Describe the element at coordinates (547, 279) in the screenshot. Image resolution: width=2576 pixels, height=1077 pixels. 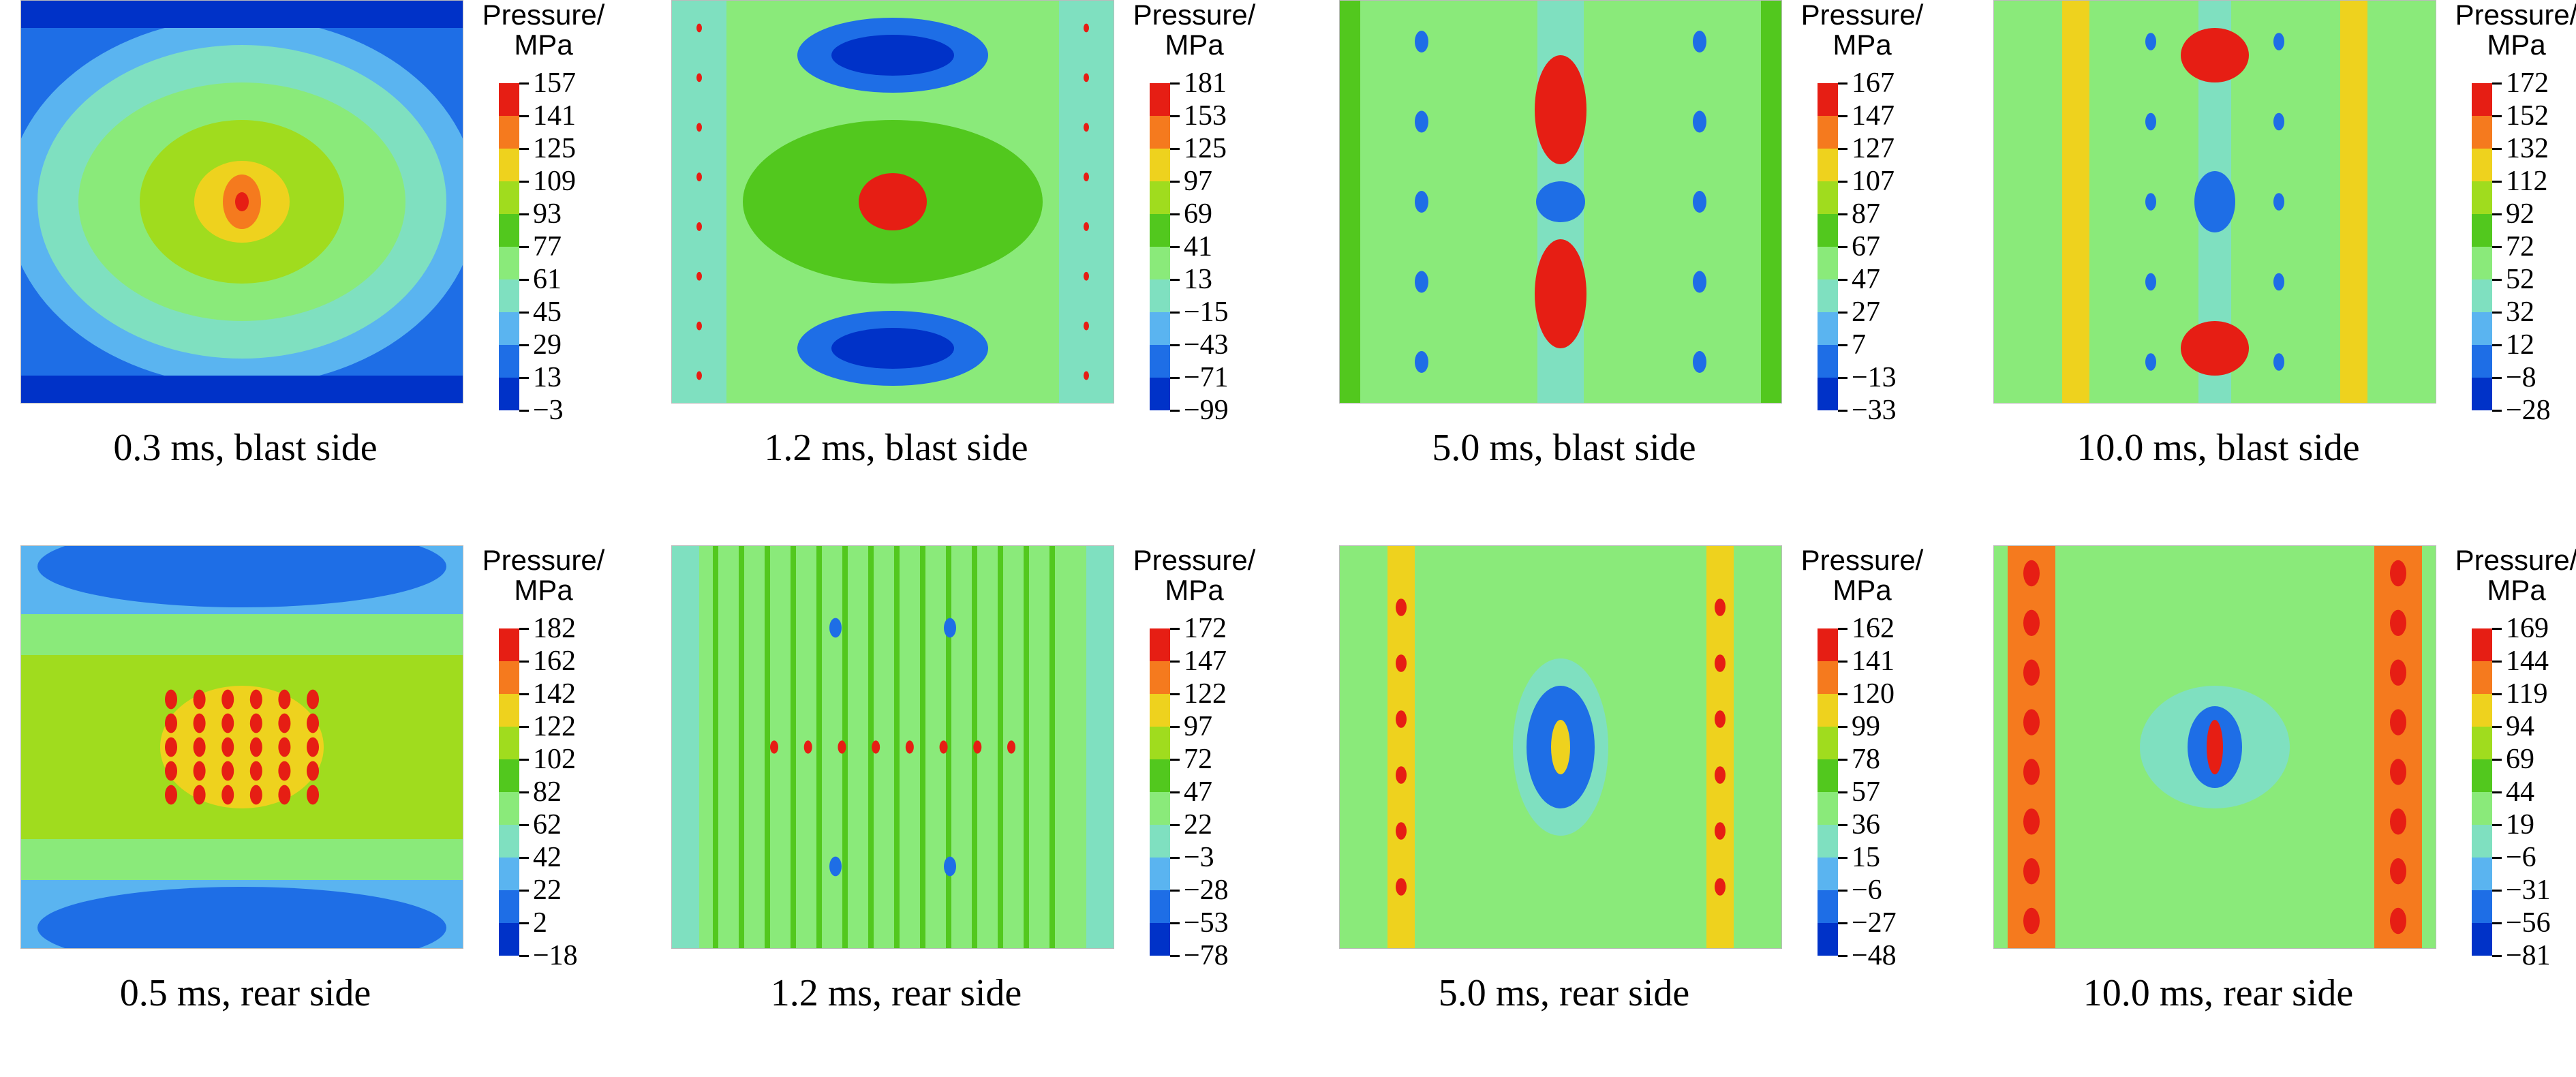
I see `legend-tick-label: 61` at that location.